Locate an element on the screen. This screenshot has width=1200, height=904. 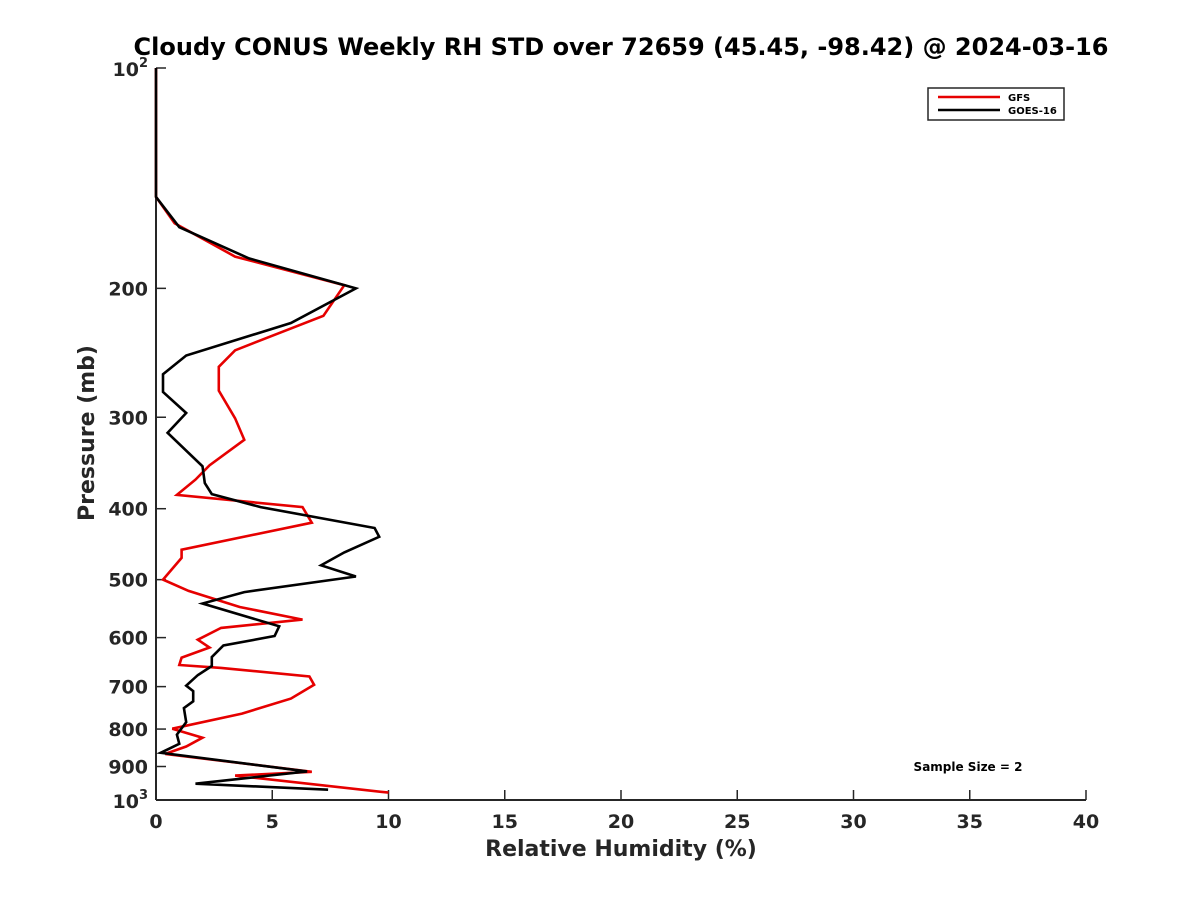
sample-size-annotation: Sample Size = 2 is located at coordinates (968, 767).